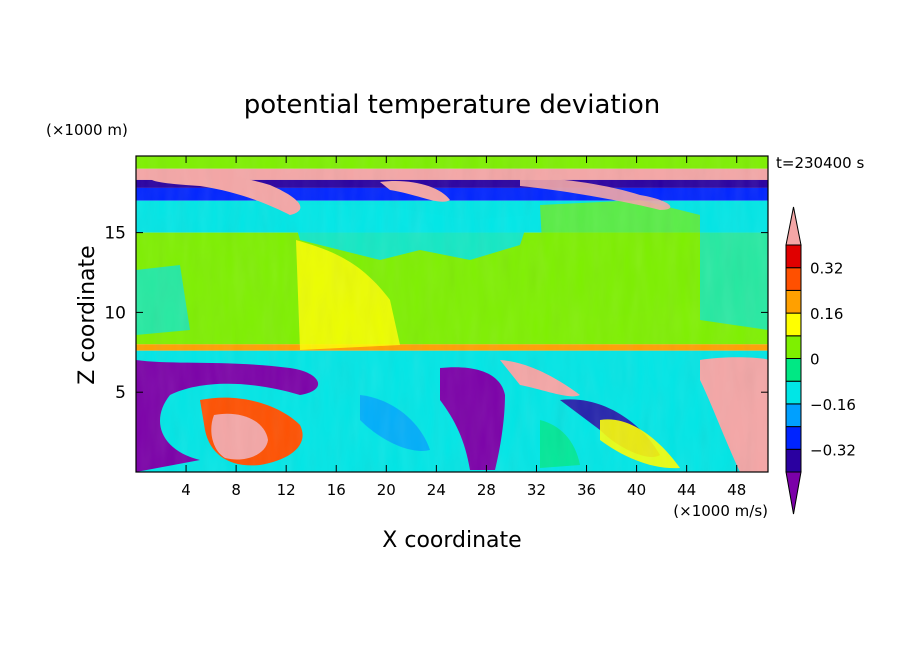 The width and height of the screenshot is (904, 658). I want to click on colorbar-tick-label: −0.16, so click(833, 405).